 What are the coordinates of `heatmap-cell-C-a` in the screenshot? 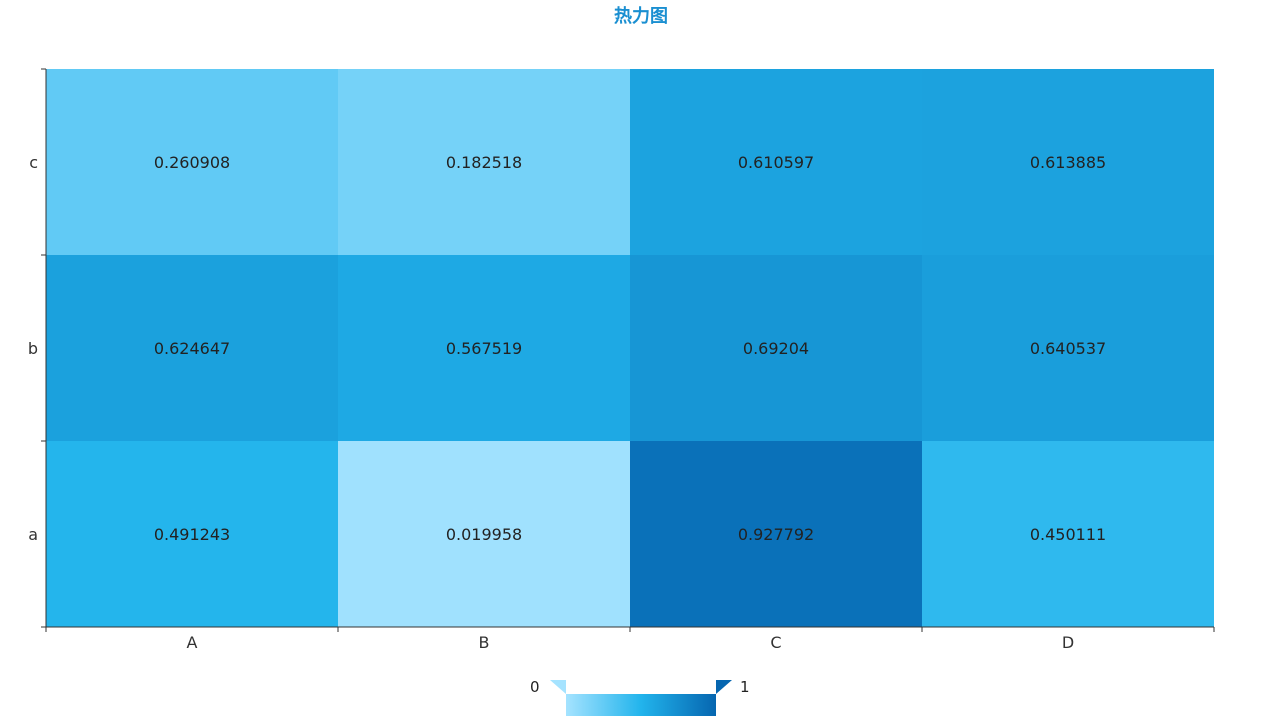 It's located at (776, 534).